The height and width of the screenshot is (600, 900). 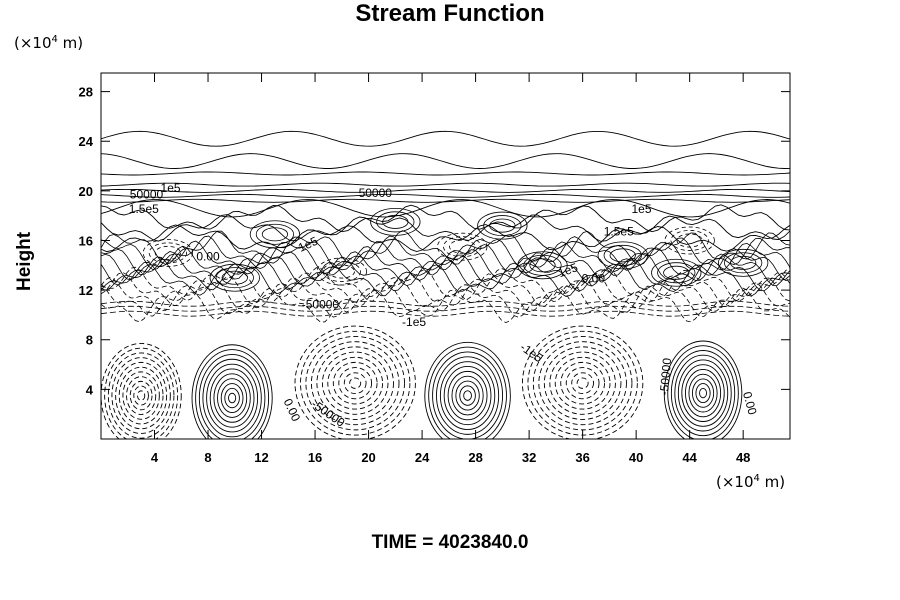 What do you see at coordinates (594, 279) in the screenshot?
I see `contour-label: 0.00` at bounding box center [594, 279].